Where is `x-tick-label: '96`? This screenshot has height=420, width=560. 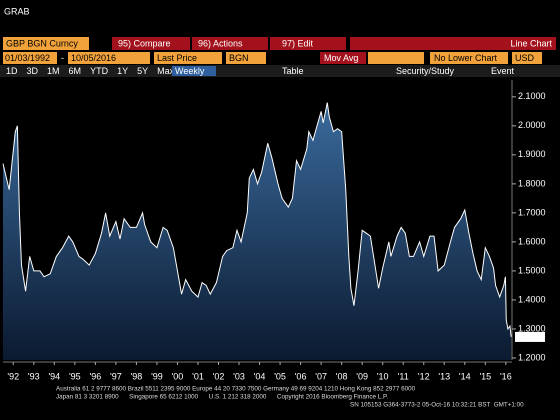 x-tick-label: '96 is located at coordinates (95, 376).